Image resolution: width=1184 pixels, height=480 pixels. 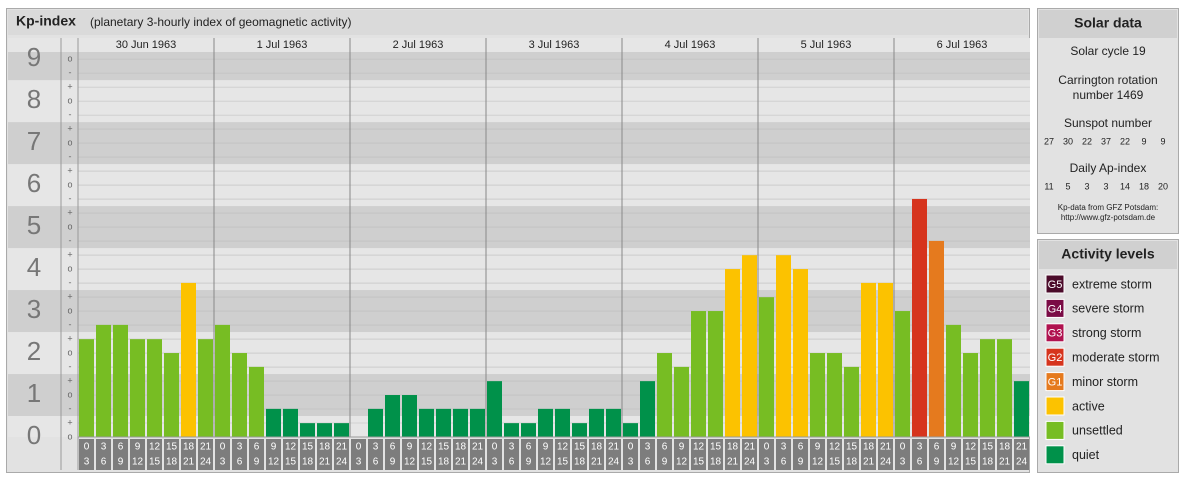 What do you see at coordinates (257, 462) in the screenshot?
I see `hour-end: 9` at bounding box center [257, 462].